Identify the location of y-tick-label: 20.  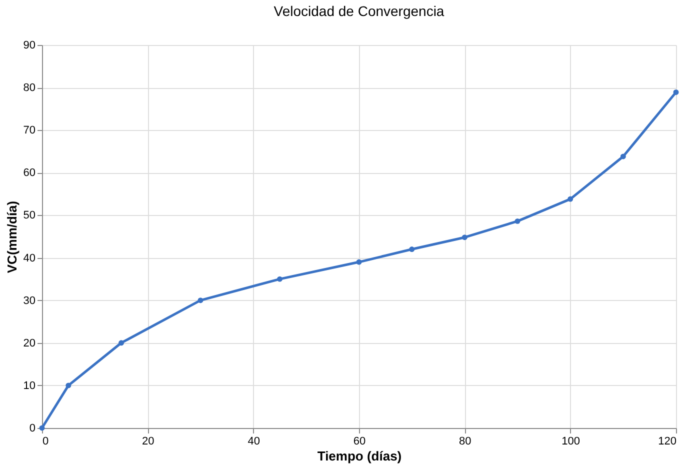
(29, 343).